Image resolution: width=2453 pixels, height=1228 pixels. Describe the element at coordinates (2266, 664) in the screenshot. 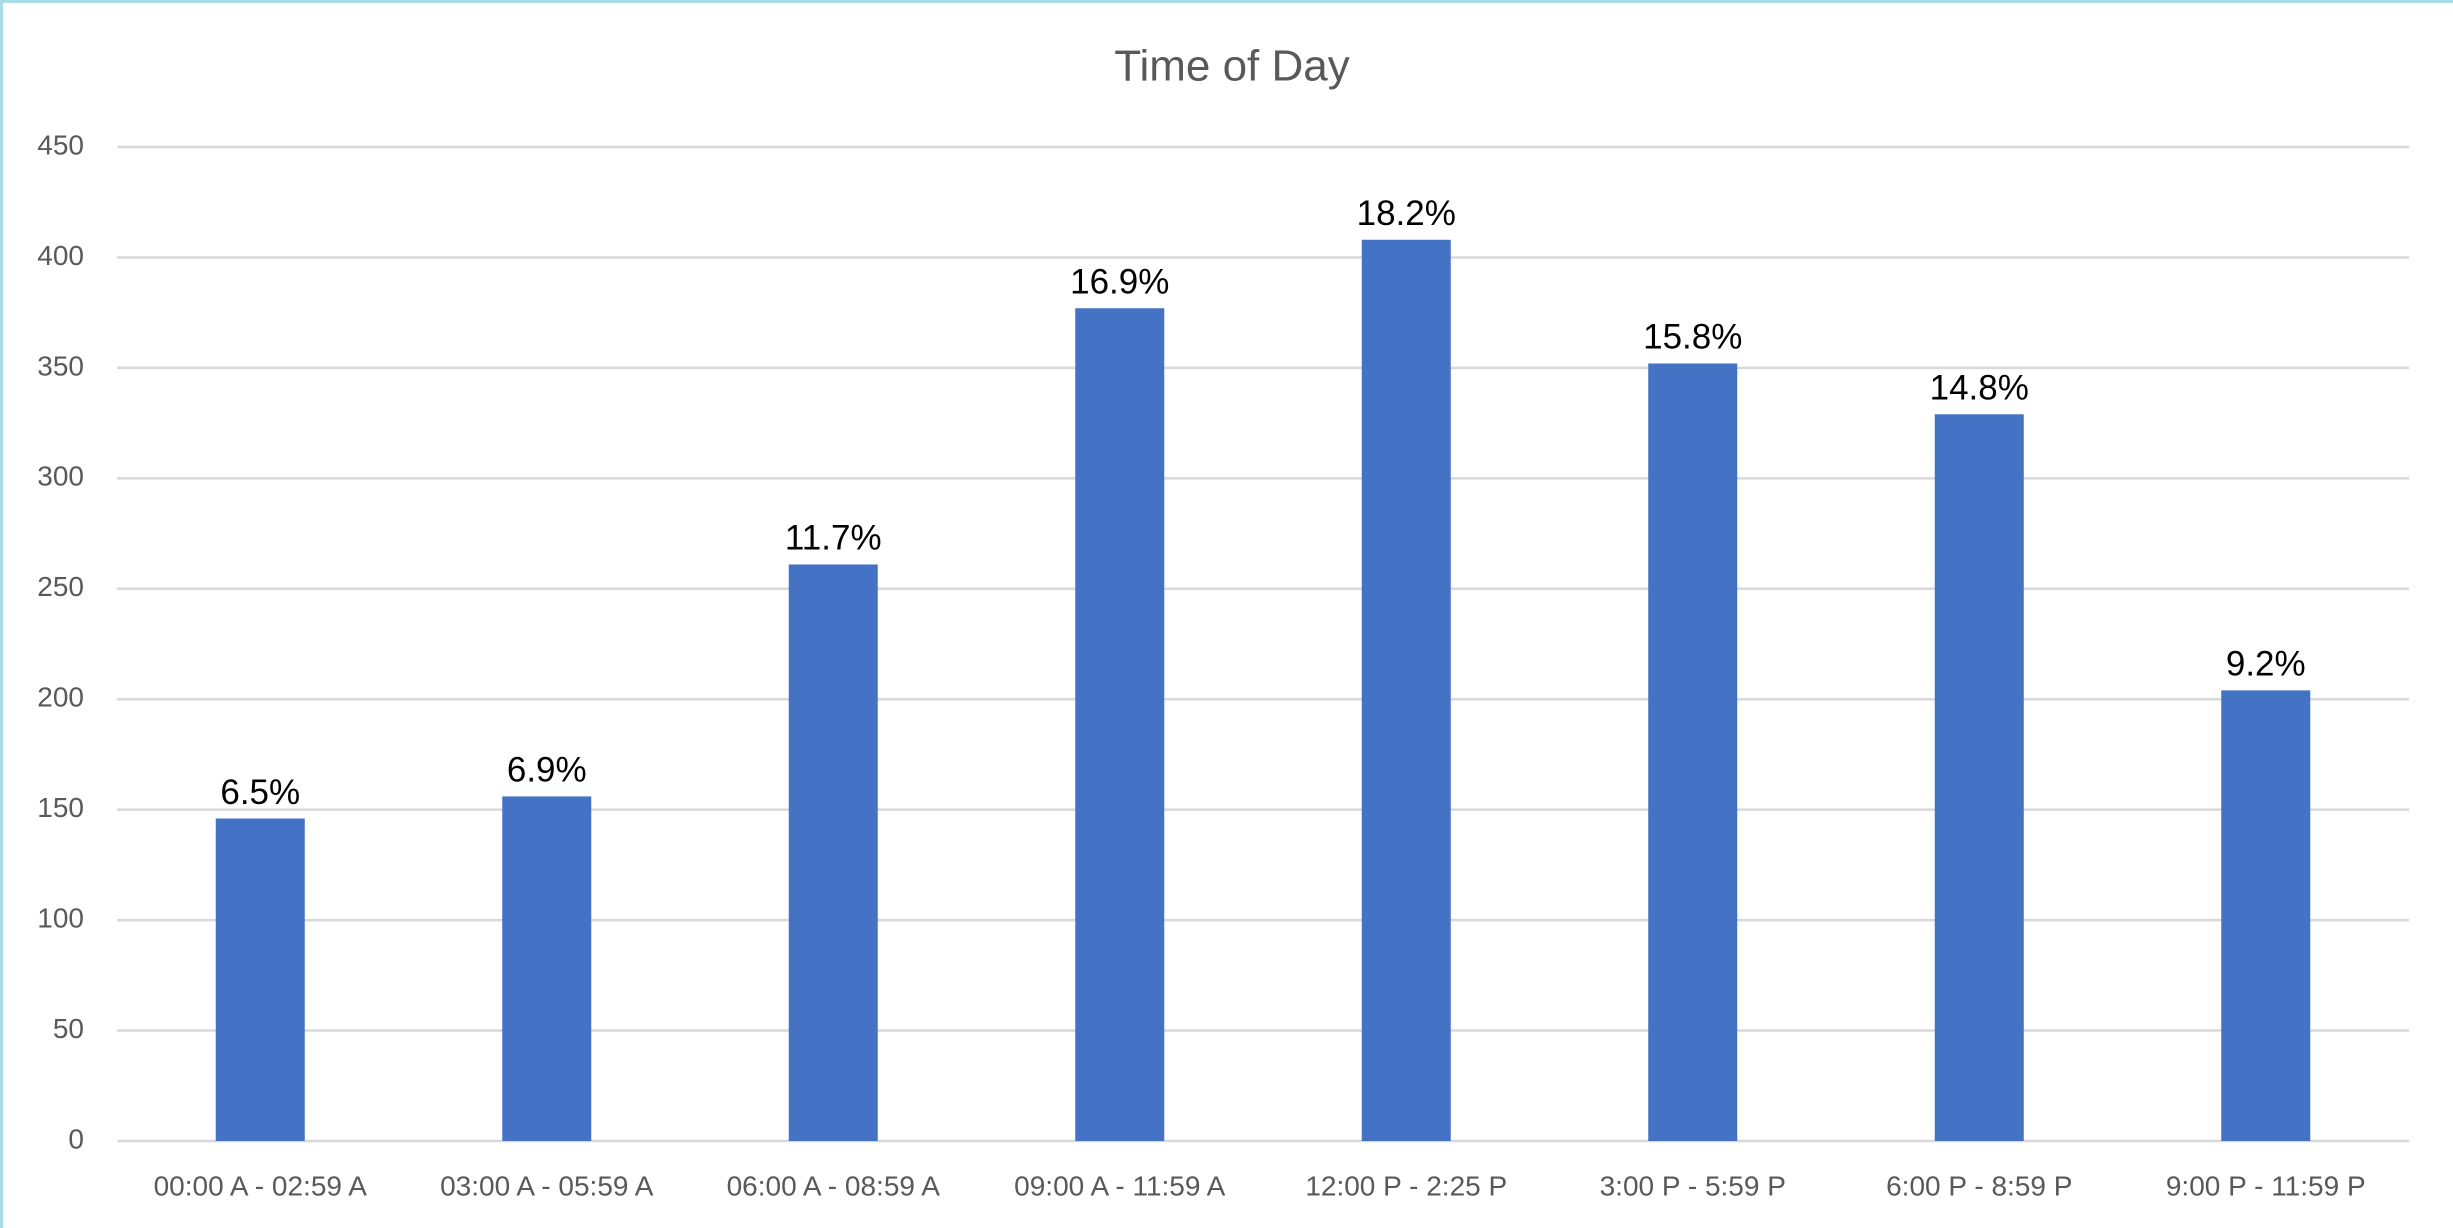

I see `data-label: 9.2%` at that location.